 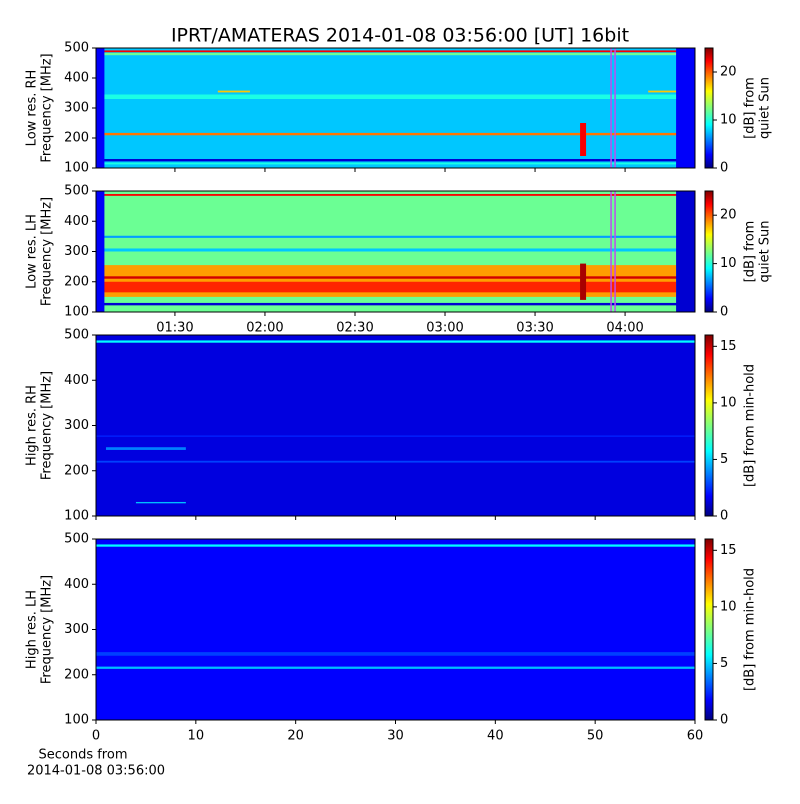 What do you see at coordinates (595, 736) in the screenshot?
I see `x-tick-label: 50` at bounding box center [595, 736].